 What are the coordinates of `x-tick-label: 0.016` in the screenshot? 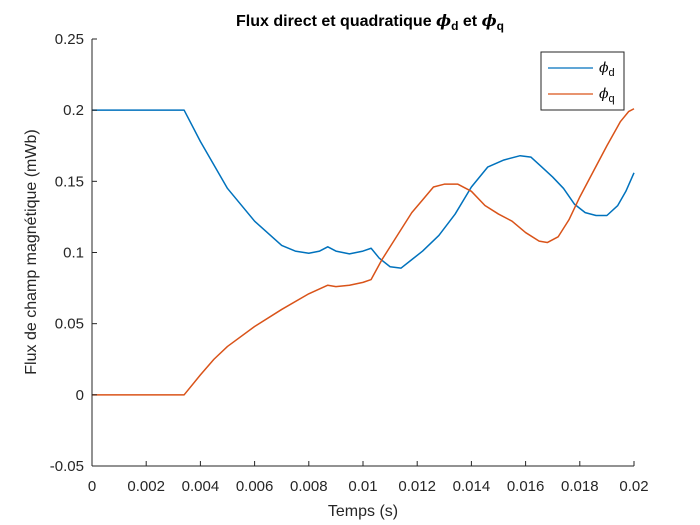 It's located at (526, 486).